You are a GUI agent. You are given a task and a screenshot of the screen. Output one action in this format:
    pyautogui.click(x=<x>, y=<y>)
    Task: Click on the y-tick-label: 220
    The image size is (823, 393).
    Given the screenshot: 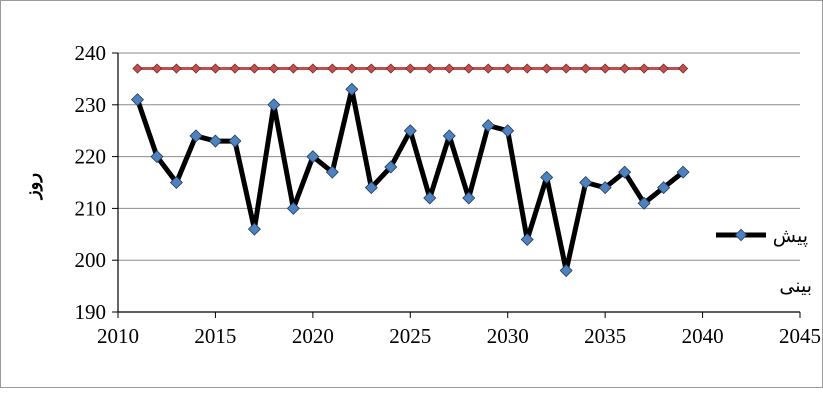 What is the action you would take?
    pyautogui.click(x=91, y=157)
    